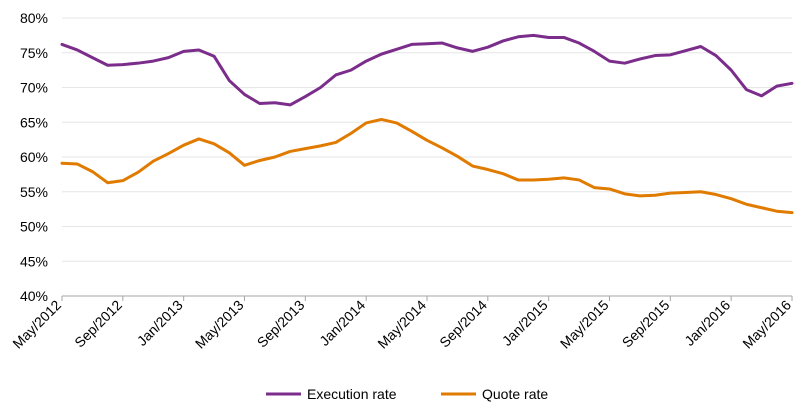 This screenshot has height=419, width=812. Describe the element at coordinates (407, 394) in the screenshot. I see `legend: Execution rate Quote rate` at that location.